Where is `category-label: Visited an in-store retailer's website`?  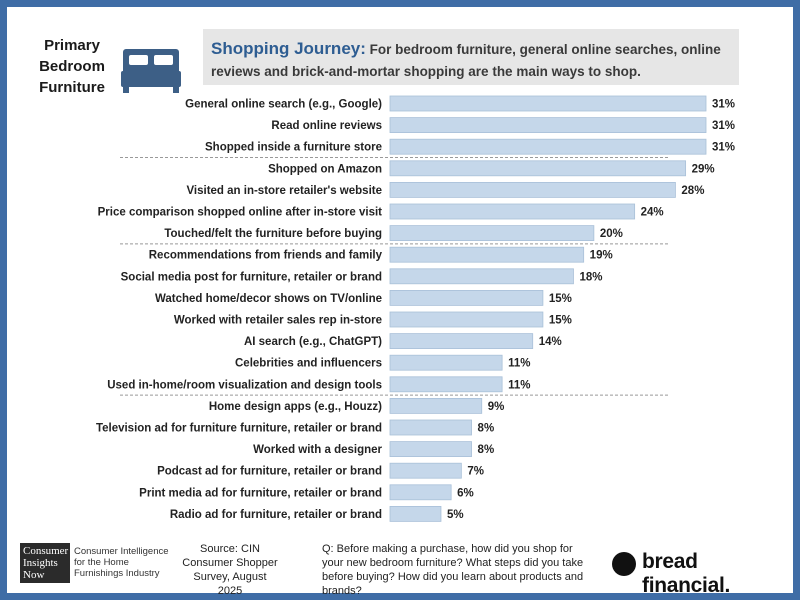 category-label: Visited an in-store retailer's website is located at coordinates (284, 191).